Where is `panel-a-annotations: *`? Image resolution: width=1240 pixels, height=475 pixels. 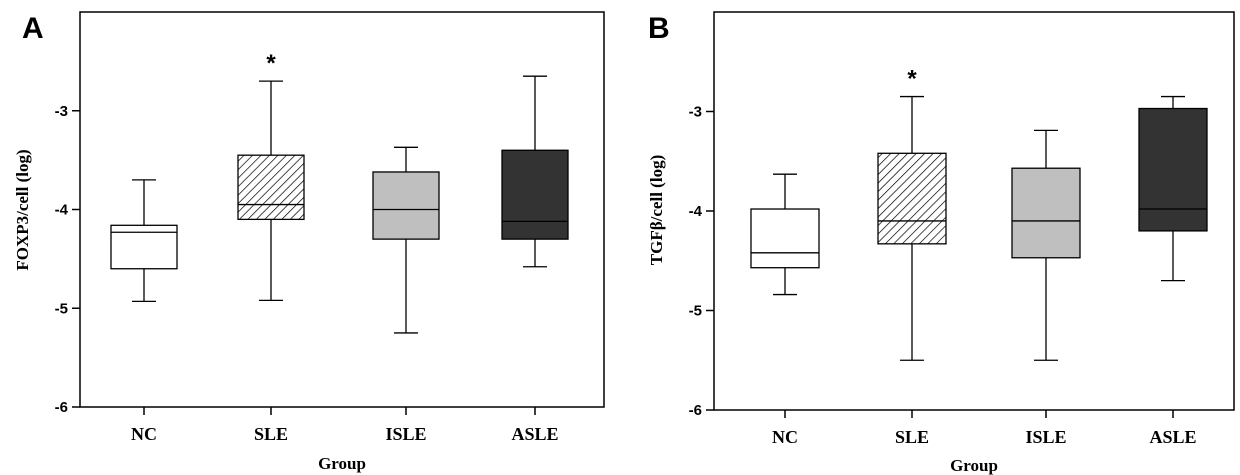
panel-a-annotations: * is located at coordinates (271, 63).